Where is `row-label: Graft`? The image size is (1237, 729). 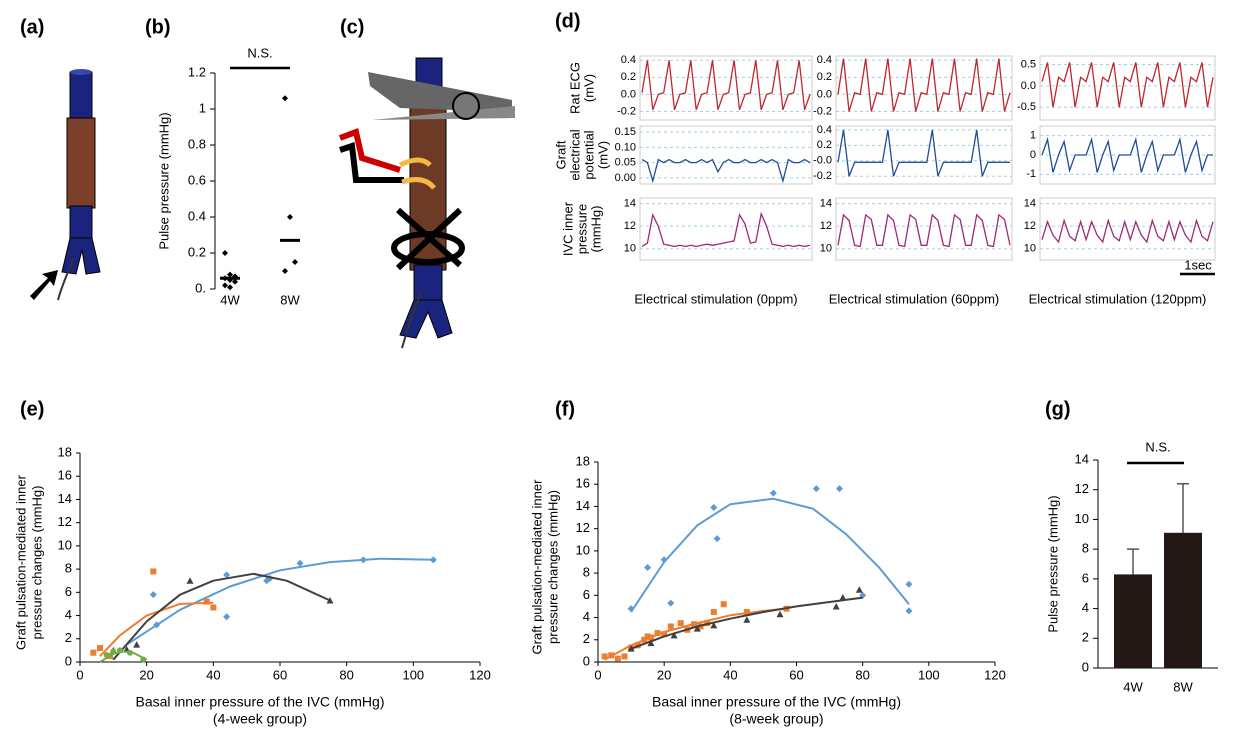 row-label: Graft is located at coordinates (560, 154).